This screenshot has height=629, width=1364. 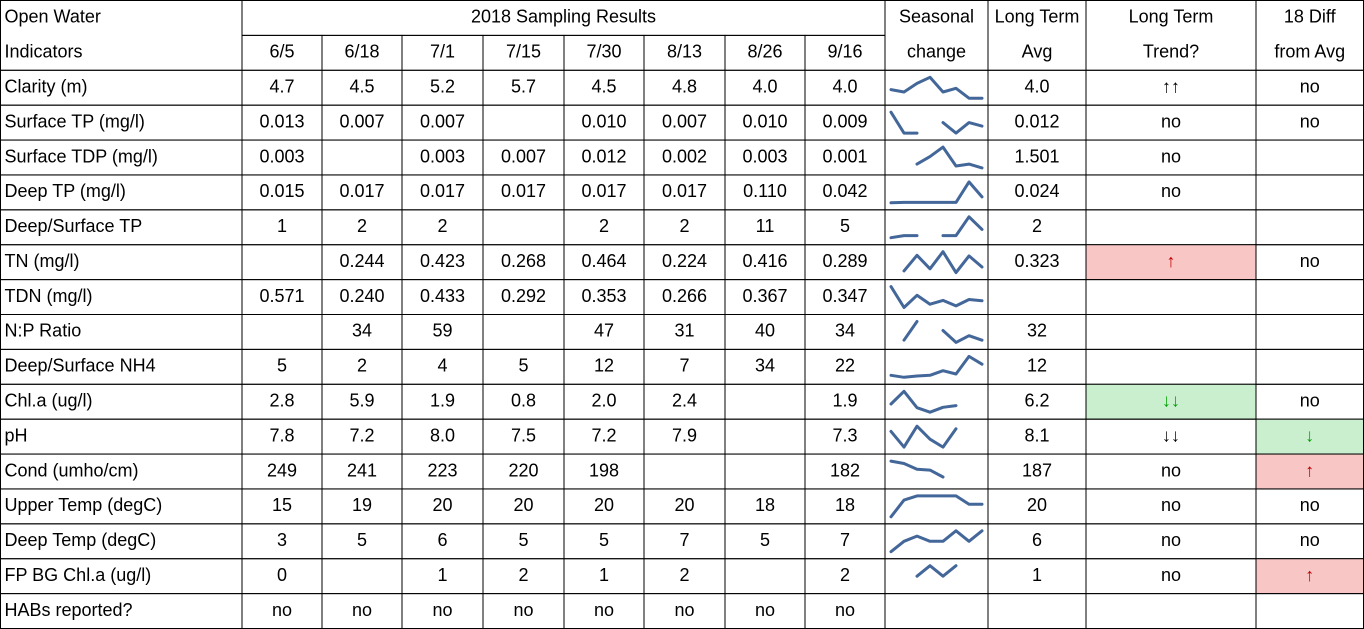 I want to click on cell-text: 0.353, so click(x=603, y=296).